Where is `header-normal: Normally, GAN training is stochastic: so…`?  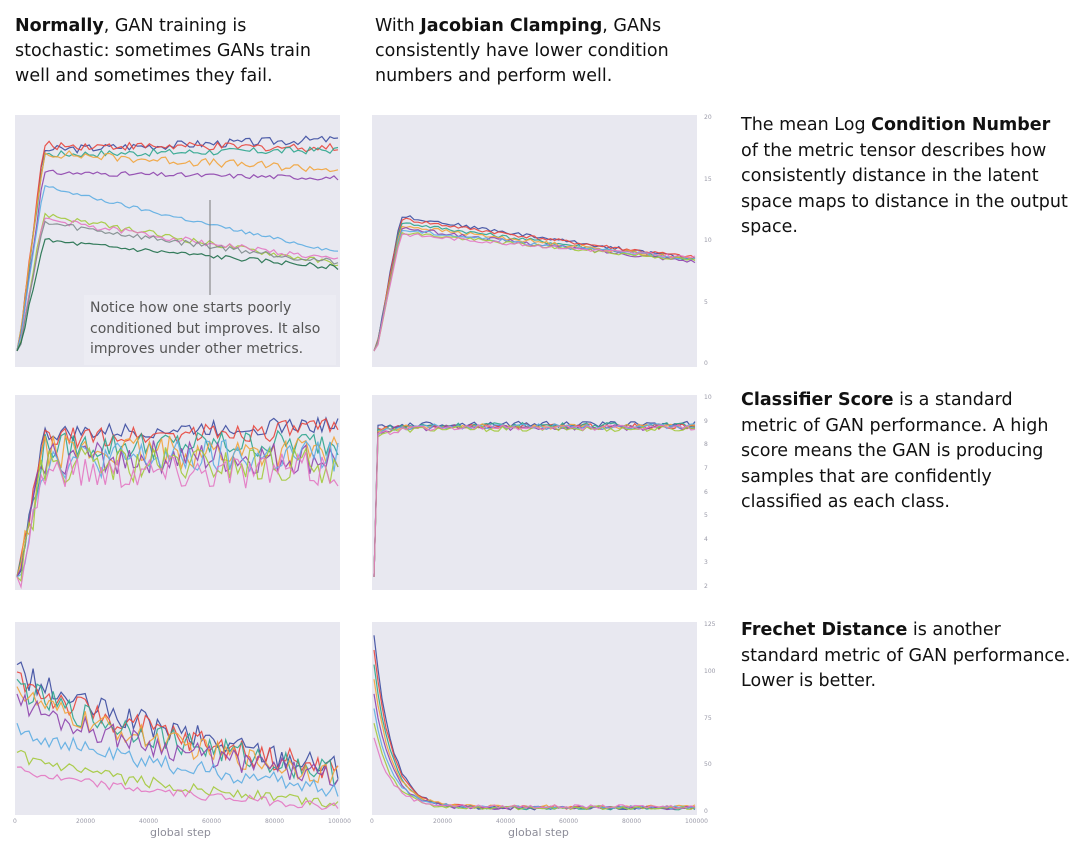 header-normal: Normally, GAN training is stochastic: so… is located at coordinates (175, 51).